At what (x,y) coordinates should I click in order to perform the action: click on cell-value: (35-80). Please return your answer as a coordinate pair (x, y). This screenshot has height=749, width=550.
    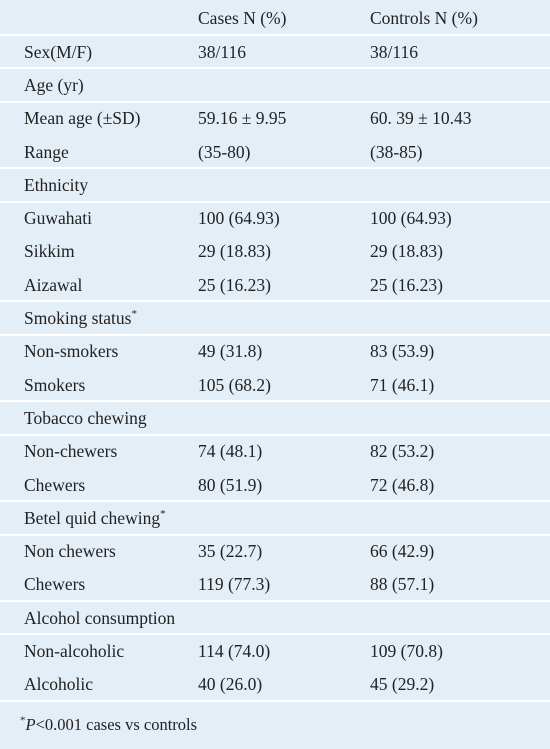
    Looking at the image, I should click on (224, 151).